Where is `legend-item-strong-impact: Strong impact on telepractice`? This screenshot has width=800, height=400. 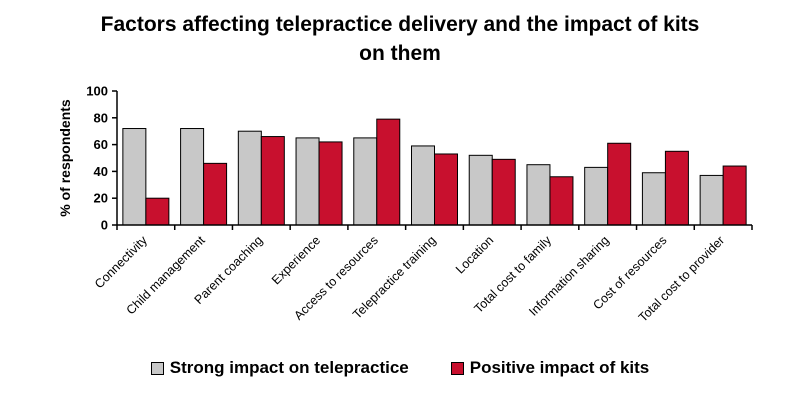
legend-item-strong-impact: Strong impact on telepractice is located at coordinates (279, 368).